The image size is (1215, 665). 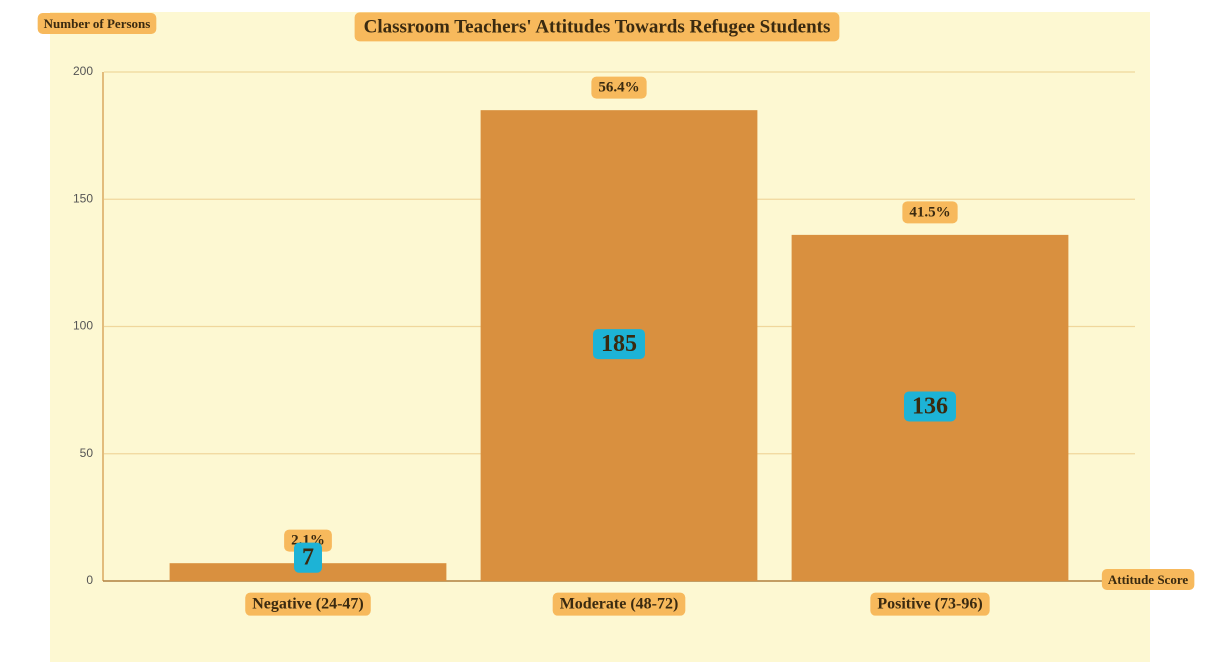 What do you see at coordinates (83, 198) in the screenshot?
I see `y-tick-label: 150` at bounding box center [83, 198].